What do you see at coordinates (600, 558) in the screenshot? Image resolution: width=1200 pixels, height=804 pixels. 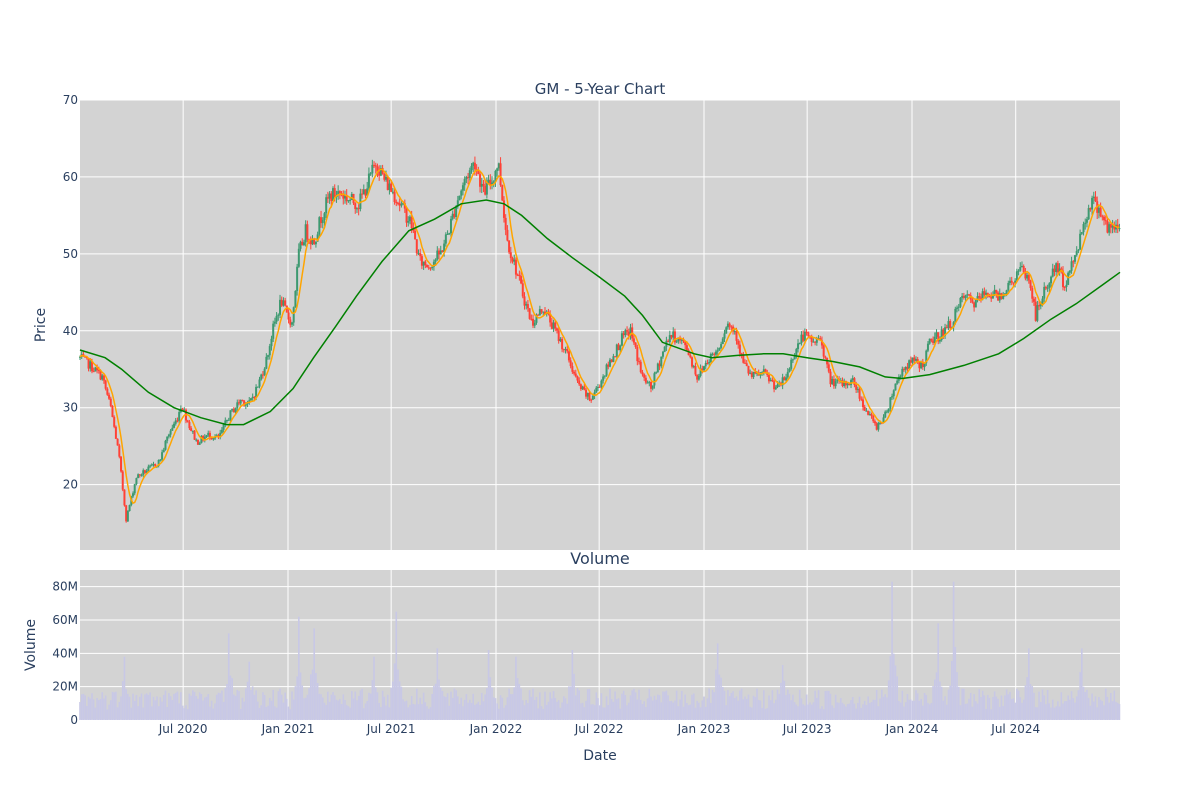 I see `volume-chart-title: Volume` at bounding box center [600, 558].